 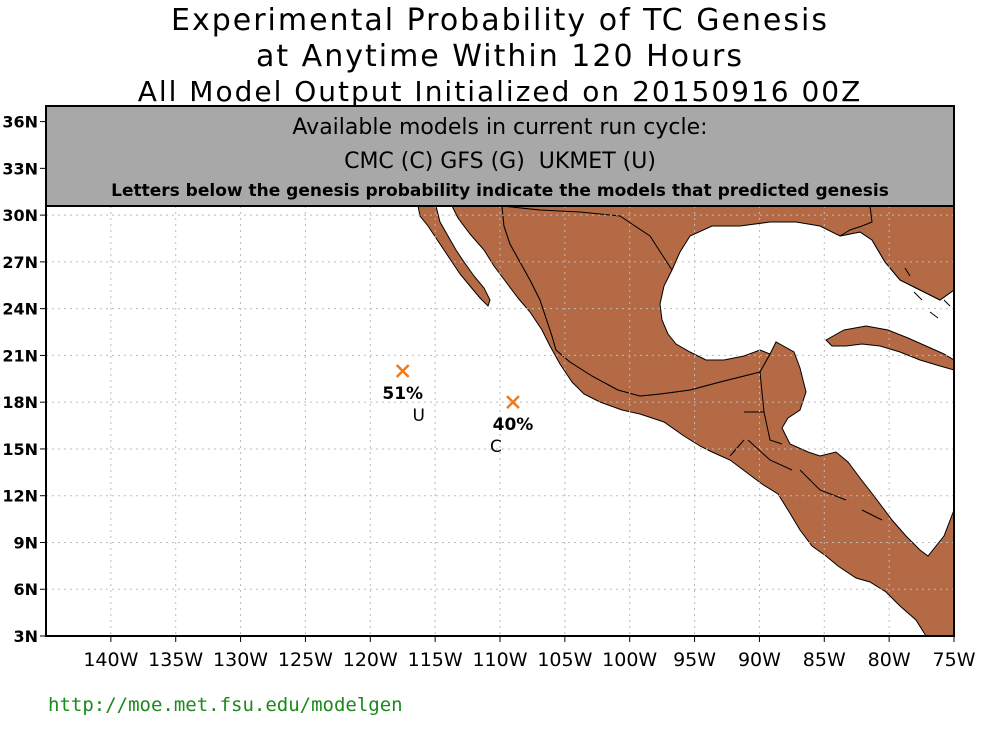 I want to click on lat-tick-label: 18N, so click(x=20, y=402).